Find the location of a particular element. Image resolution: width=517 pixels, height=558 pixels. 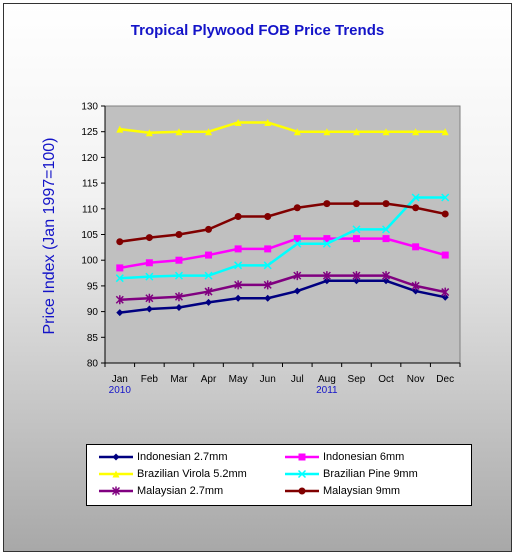

year-label: 2010 is located at coordinates (120, 390).